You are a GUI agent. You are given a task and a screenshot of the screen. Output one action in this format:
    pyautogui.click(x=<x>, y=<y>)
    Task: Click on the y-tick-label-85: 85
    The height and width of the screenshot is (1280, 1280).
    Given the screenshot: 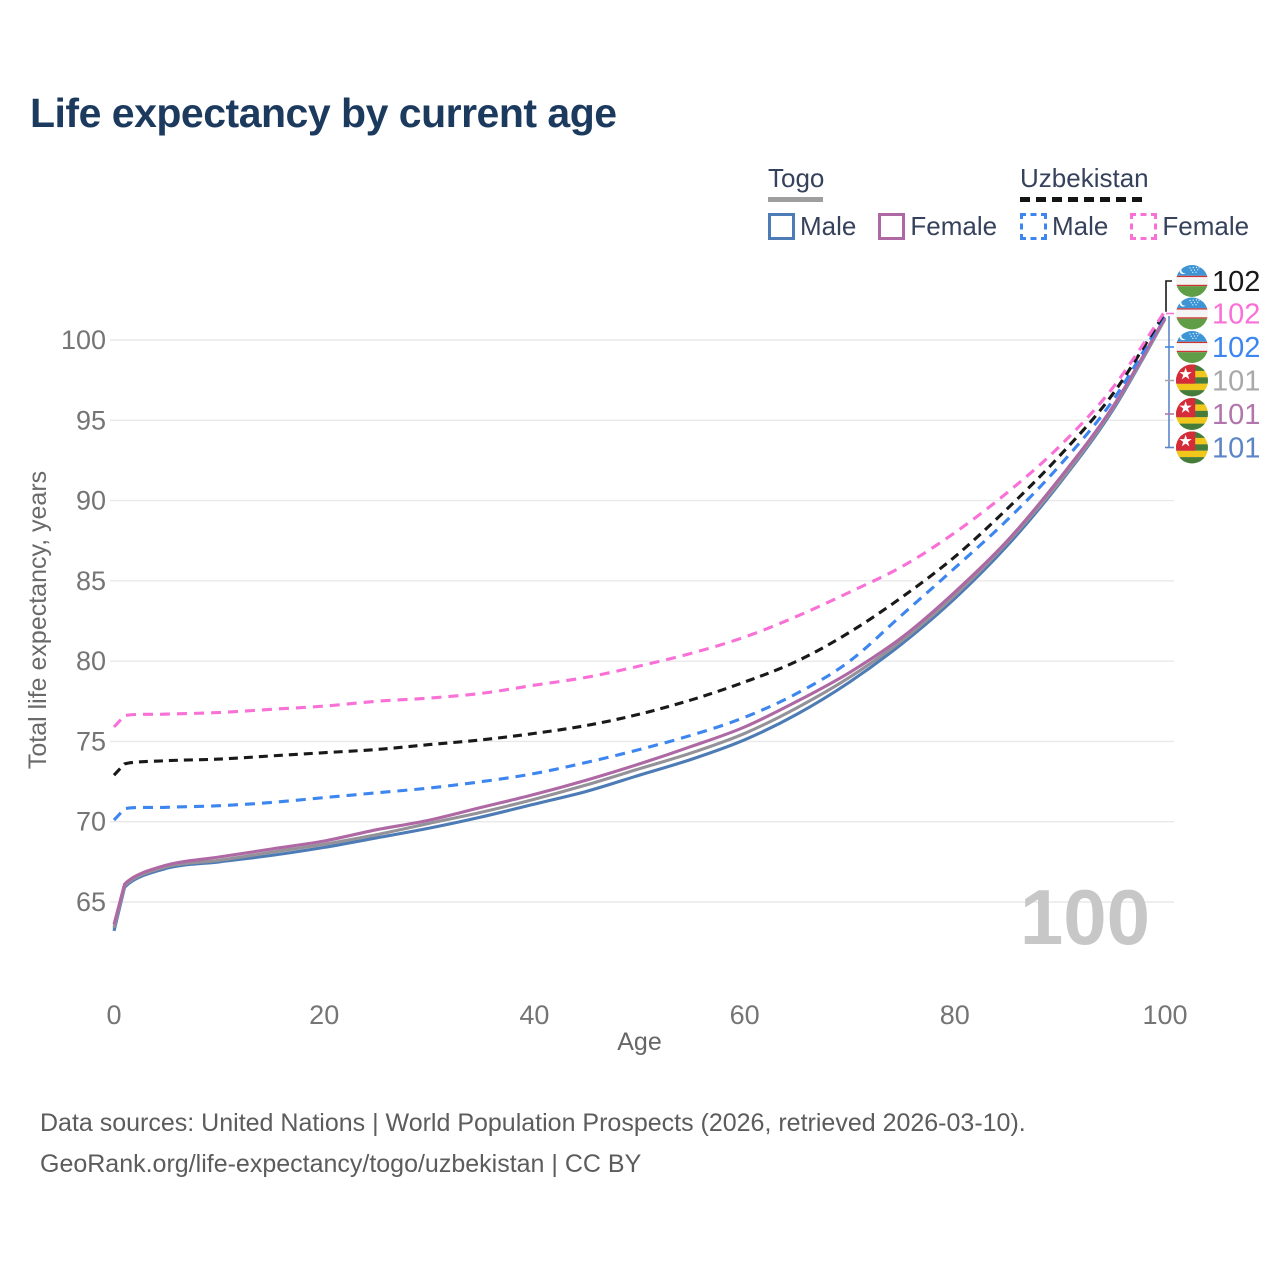 What is the action you would take?
    pyautogui.click(x=91, y=581)
    